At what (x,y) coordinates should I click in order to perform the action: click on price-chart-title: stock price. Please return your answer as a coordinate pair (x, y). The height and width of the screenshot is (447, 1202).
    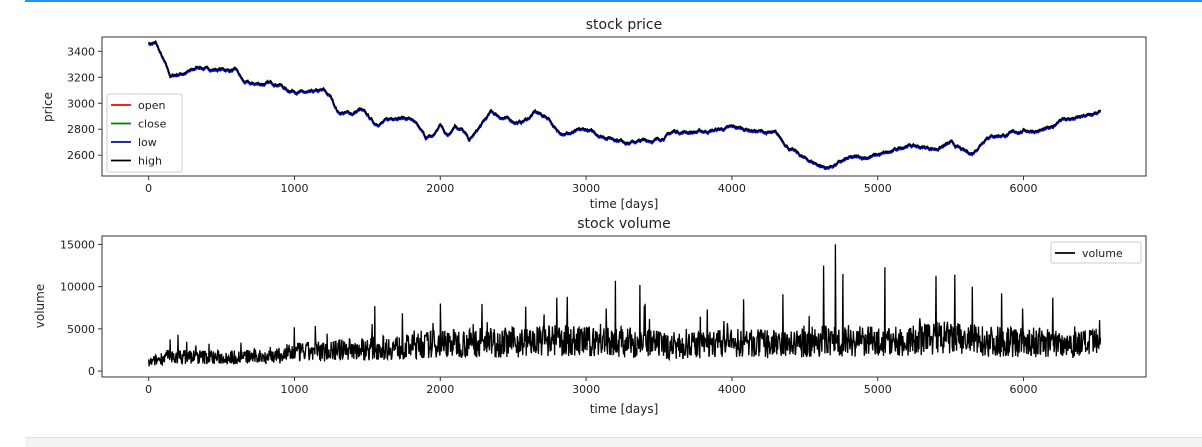
    Looking at the image, I should click on (624, 25).